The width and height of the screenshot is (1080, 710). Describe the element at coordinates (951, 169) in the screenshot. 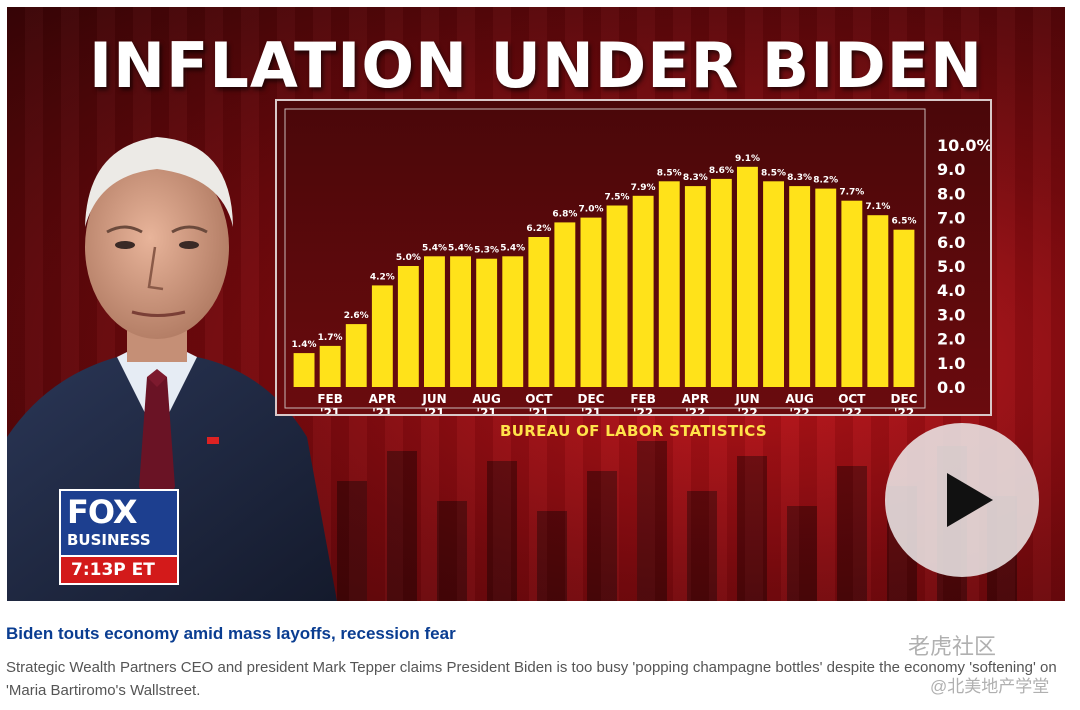

I see `y-tick-label: 9.0` at that location.